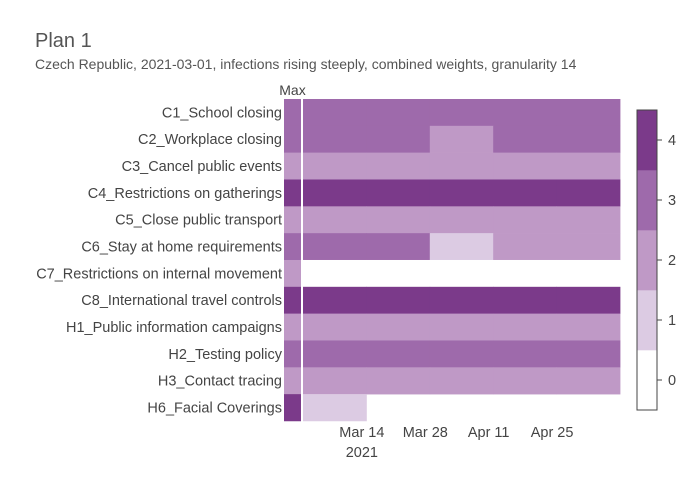  What do you see at coordinates (63, 41) in the screenshot?
I see `chart-title: Plan 1` at bounding box center [63, 41].